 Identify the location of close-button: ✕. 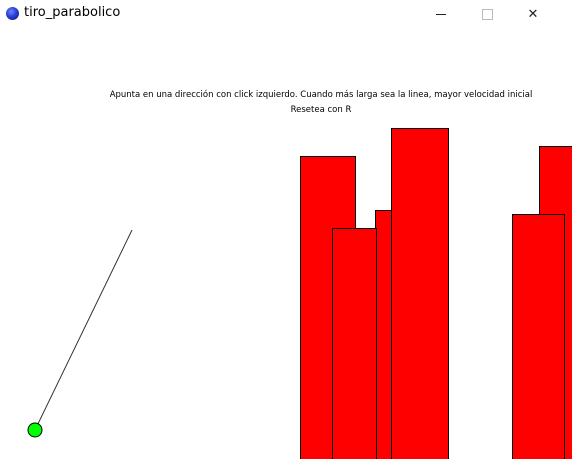
(533, 14).